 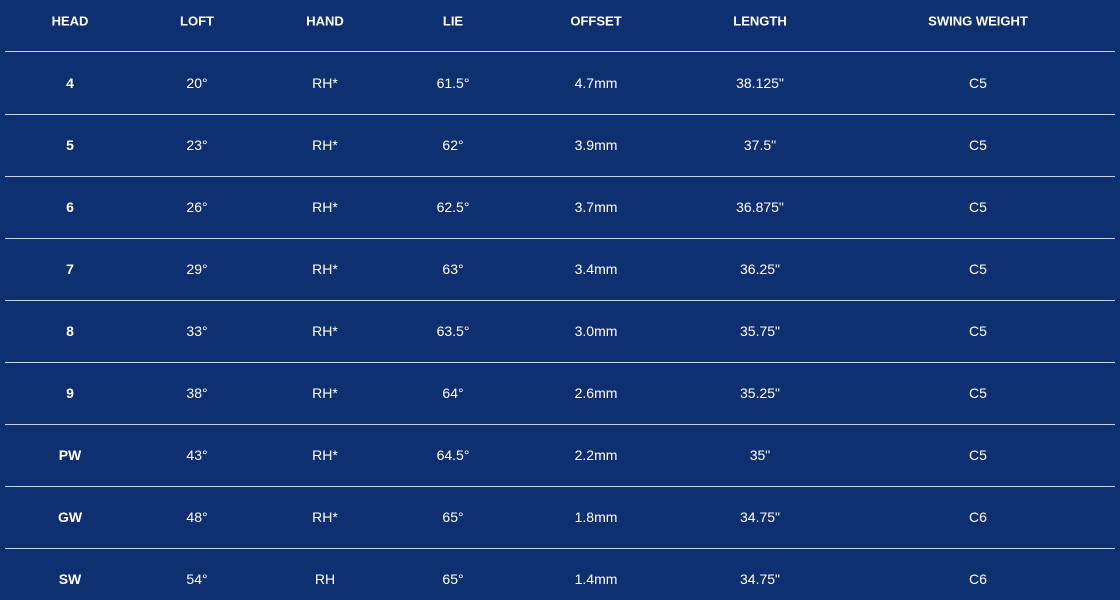 I want to click on column-header: HAND, so click(x=325, y=21).